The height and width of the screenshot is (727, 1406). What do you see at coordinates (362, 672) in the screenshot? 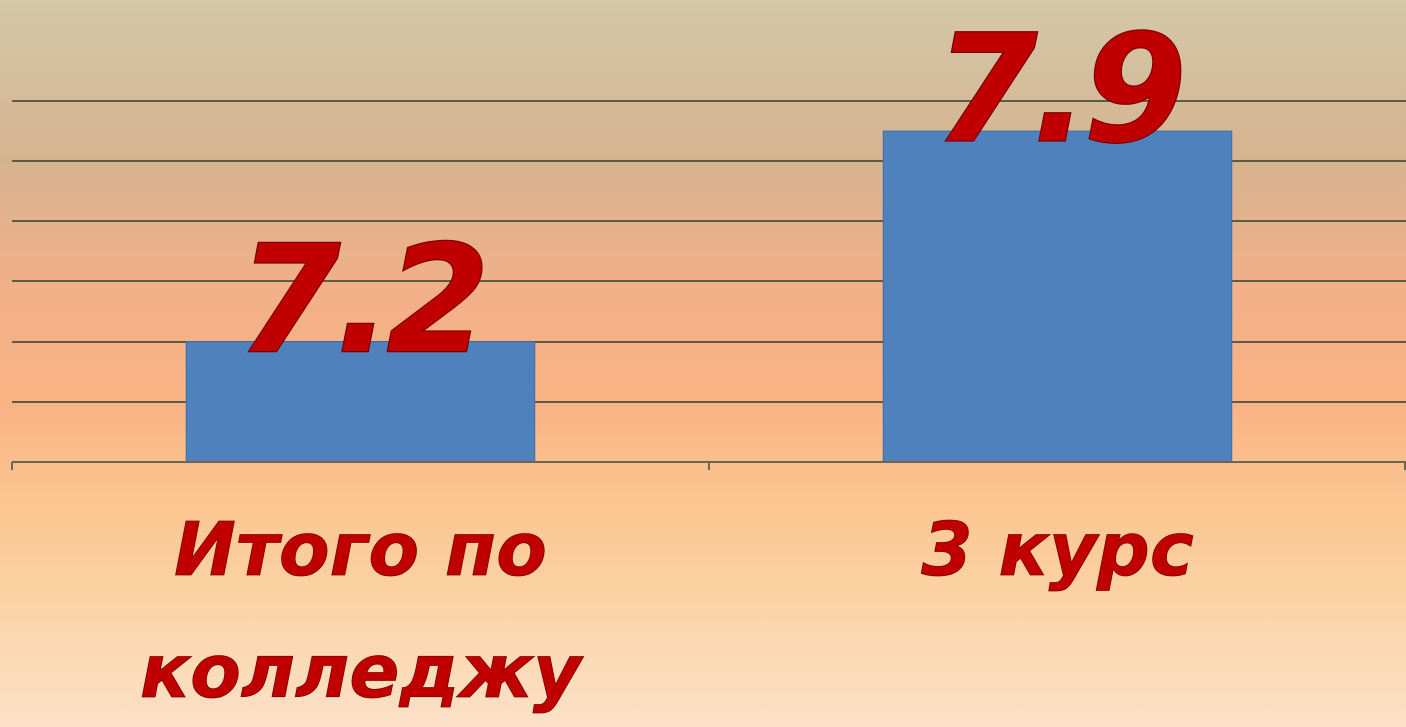
I see `category-label-line: колледжу` at bounding box center [362, 672].